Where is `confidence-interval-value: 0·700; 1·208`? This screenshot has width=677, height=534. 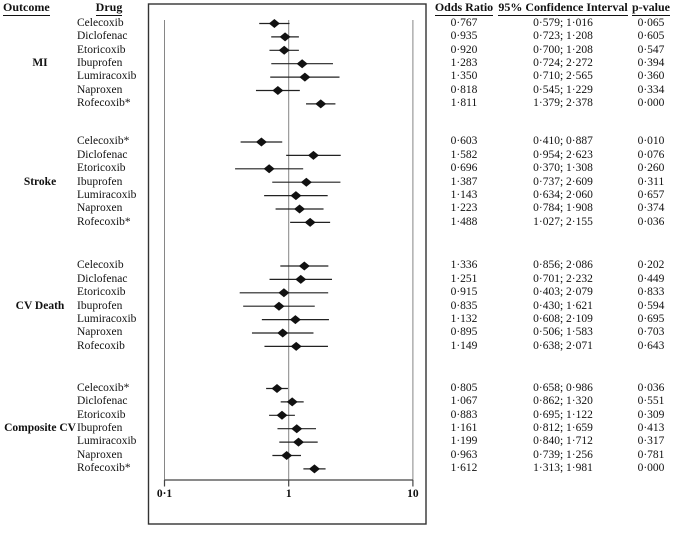 confidence-interval-value: 0·700; 1·208 is located at coordinates (563, 49).